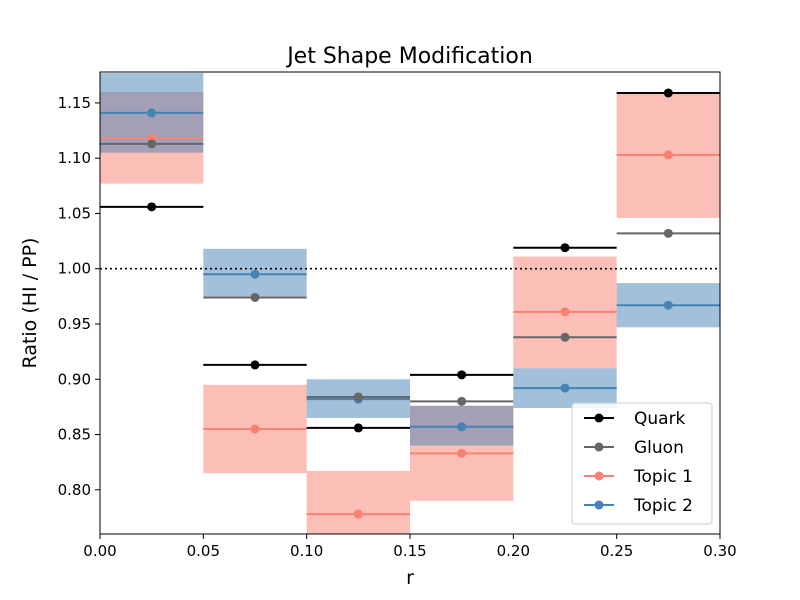 The image size is (800, 600). I want to click on x-tick-label-6: 0.30, so click(719, 551).